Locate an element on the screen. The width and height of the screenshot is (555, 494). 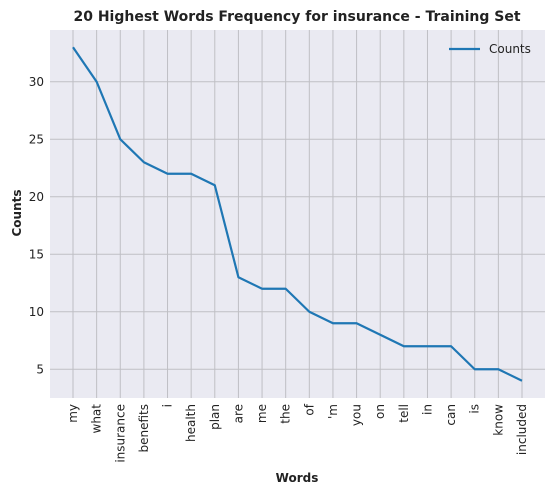
x-tick-label: health is located at coordinates (191, 423).